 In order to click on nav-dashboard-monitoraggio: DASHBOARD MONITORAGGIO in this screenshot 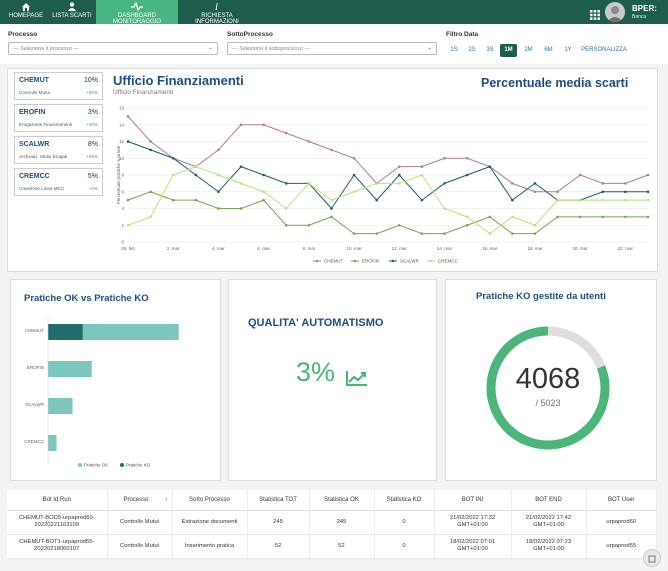, I will do `click(137, 12)`.